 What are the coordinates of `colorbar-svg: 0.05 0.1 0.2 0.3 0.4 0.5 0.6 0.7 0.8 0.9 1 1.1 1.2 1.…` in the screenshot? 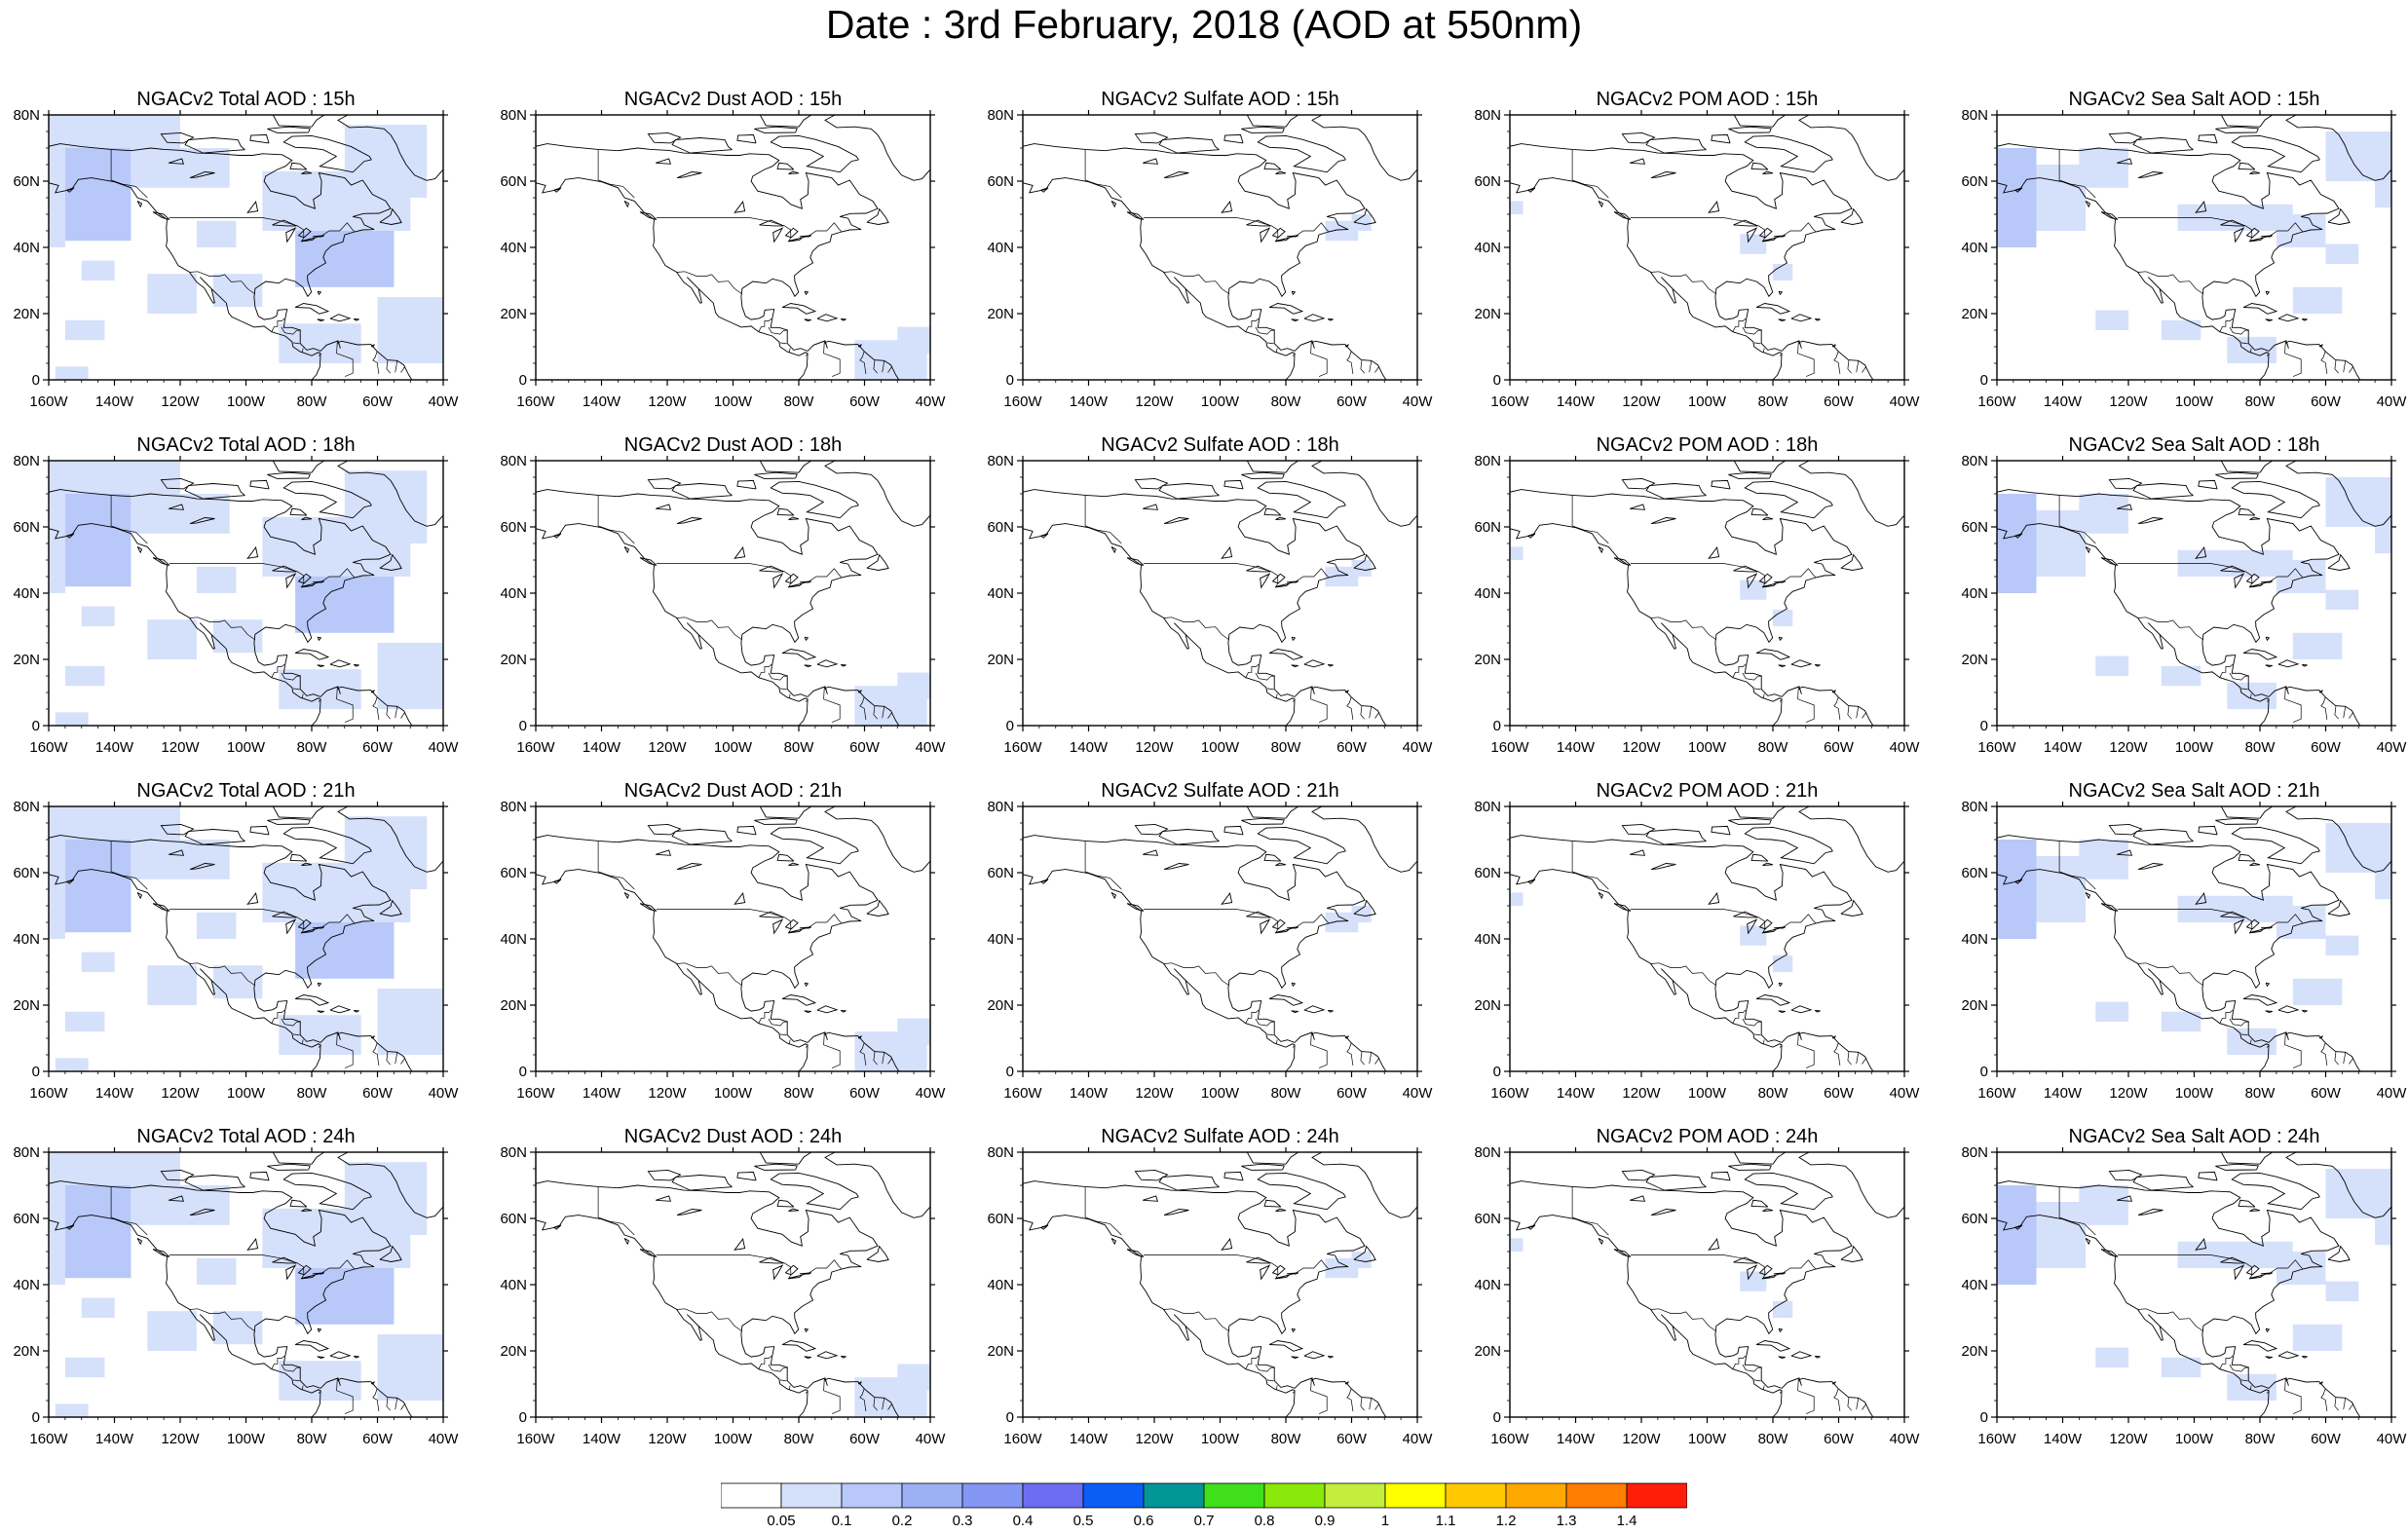 It's located at (1204, 1505).